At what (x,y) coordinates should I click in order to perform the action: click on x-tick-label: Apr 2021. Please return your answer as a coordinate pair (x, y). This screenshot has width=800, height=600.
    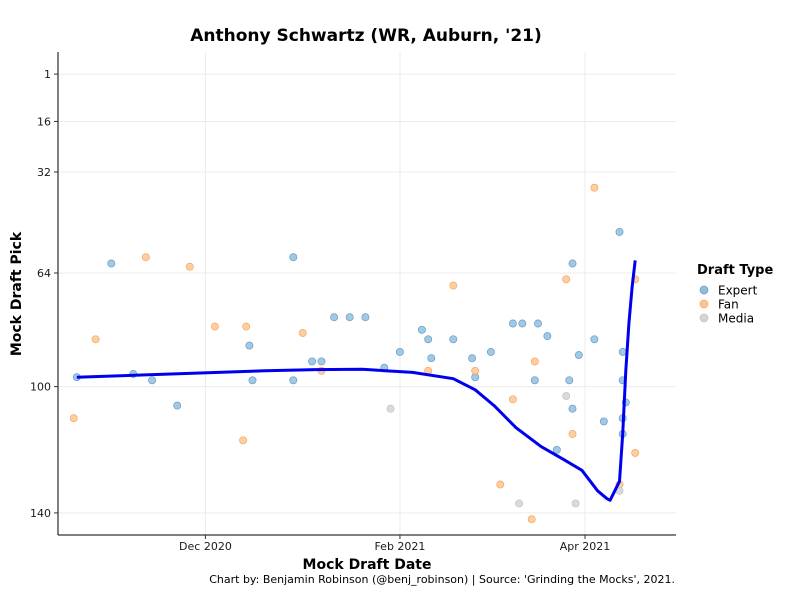
    Looking at the image, I should click on (585, 546).